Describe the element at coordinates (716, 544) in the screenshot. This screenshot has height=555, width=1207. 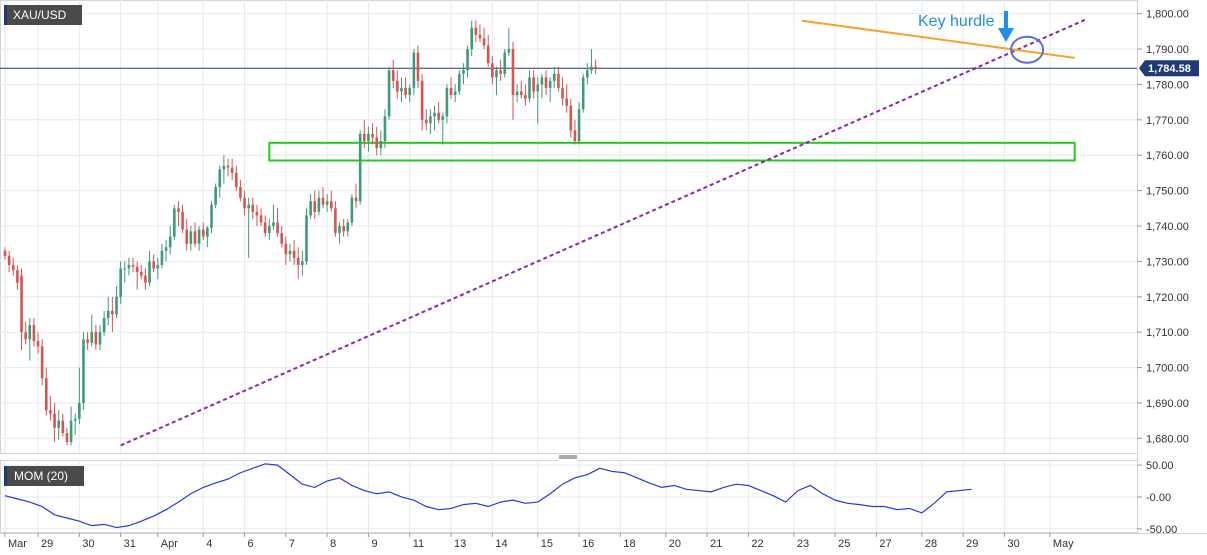
I see `time-tick-label: 21` at that location.